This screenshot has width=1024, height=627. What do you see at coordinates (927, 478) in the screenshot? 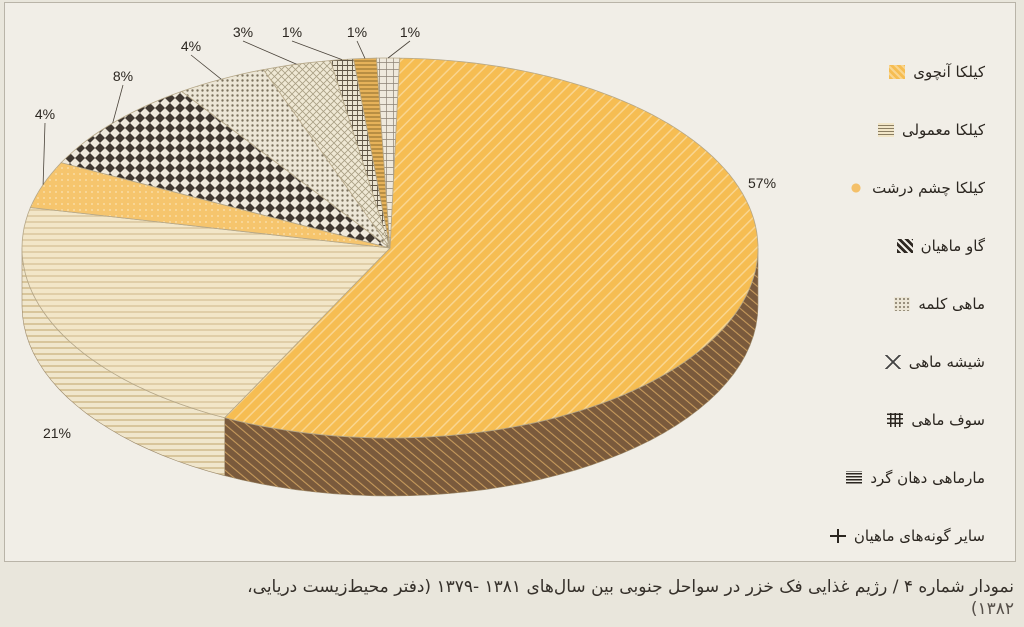
I see `legend-label: مارماهی دهان گرد` at bounding box center [927, 478].